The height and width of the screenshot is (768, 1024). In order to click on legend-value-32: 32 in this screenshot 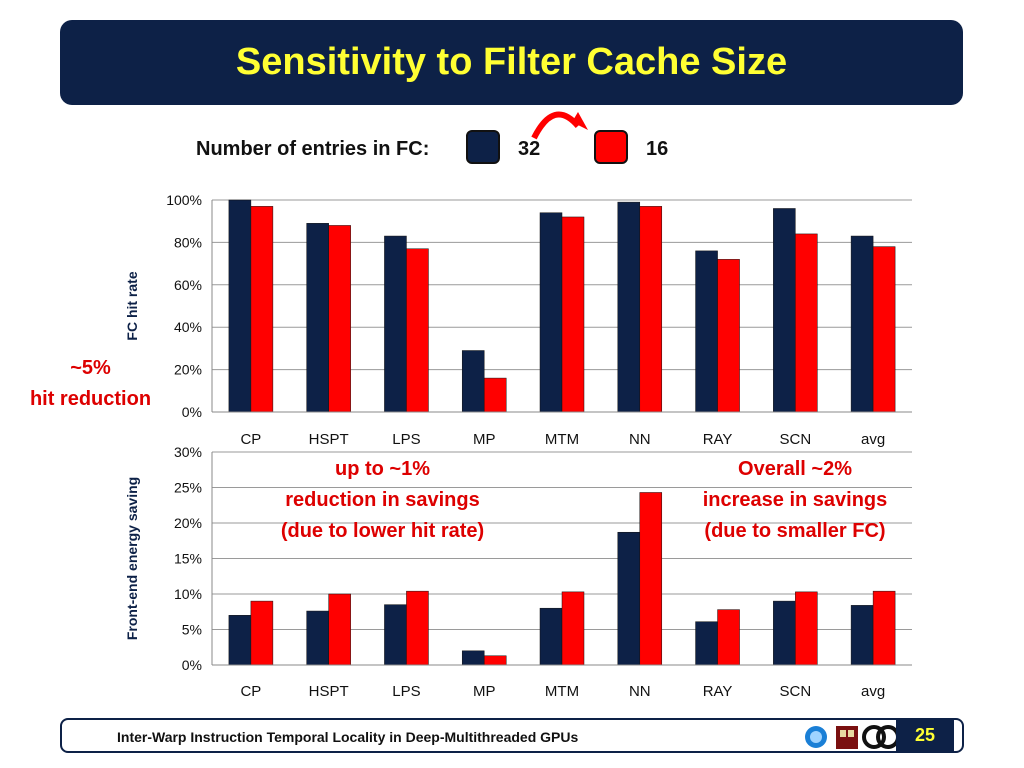, I will do `click(529, 149)`.